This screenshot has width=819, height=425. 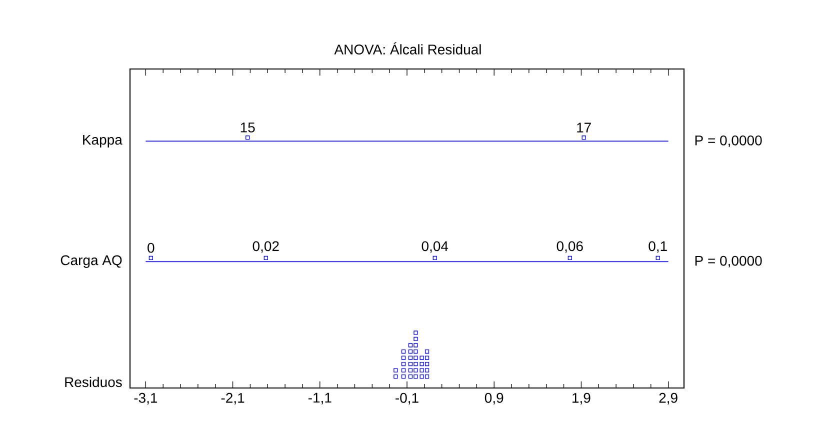 What do you see at coordinates (247, 127) in the screenshot?
I see `annotation: 15` at bounding box center [247, 127].